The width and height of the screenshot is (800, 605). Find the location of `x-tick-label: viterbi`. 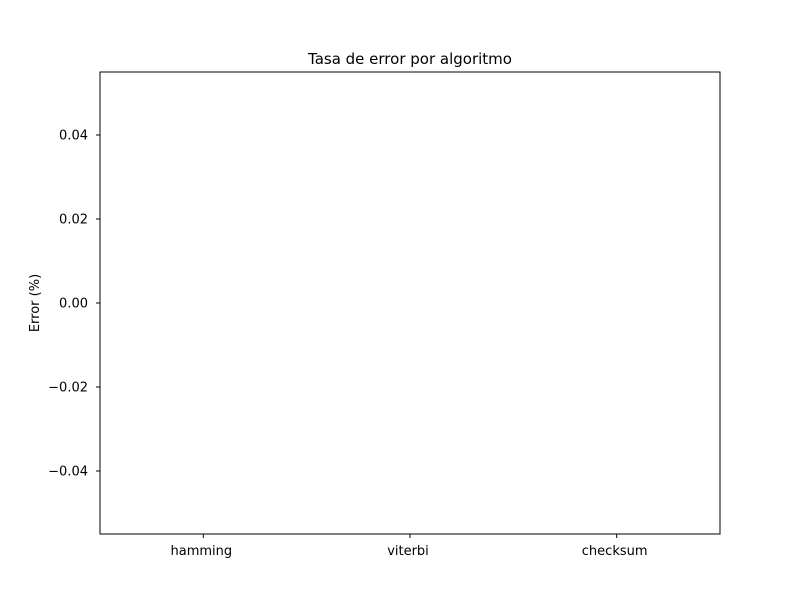

x-tick-label: viterbi is located at coordinates (408, 551).